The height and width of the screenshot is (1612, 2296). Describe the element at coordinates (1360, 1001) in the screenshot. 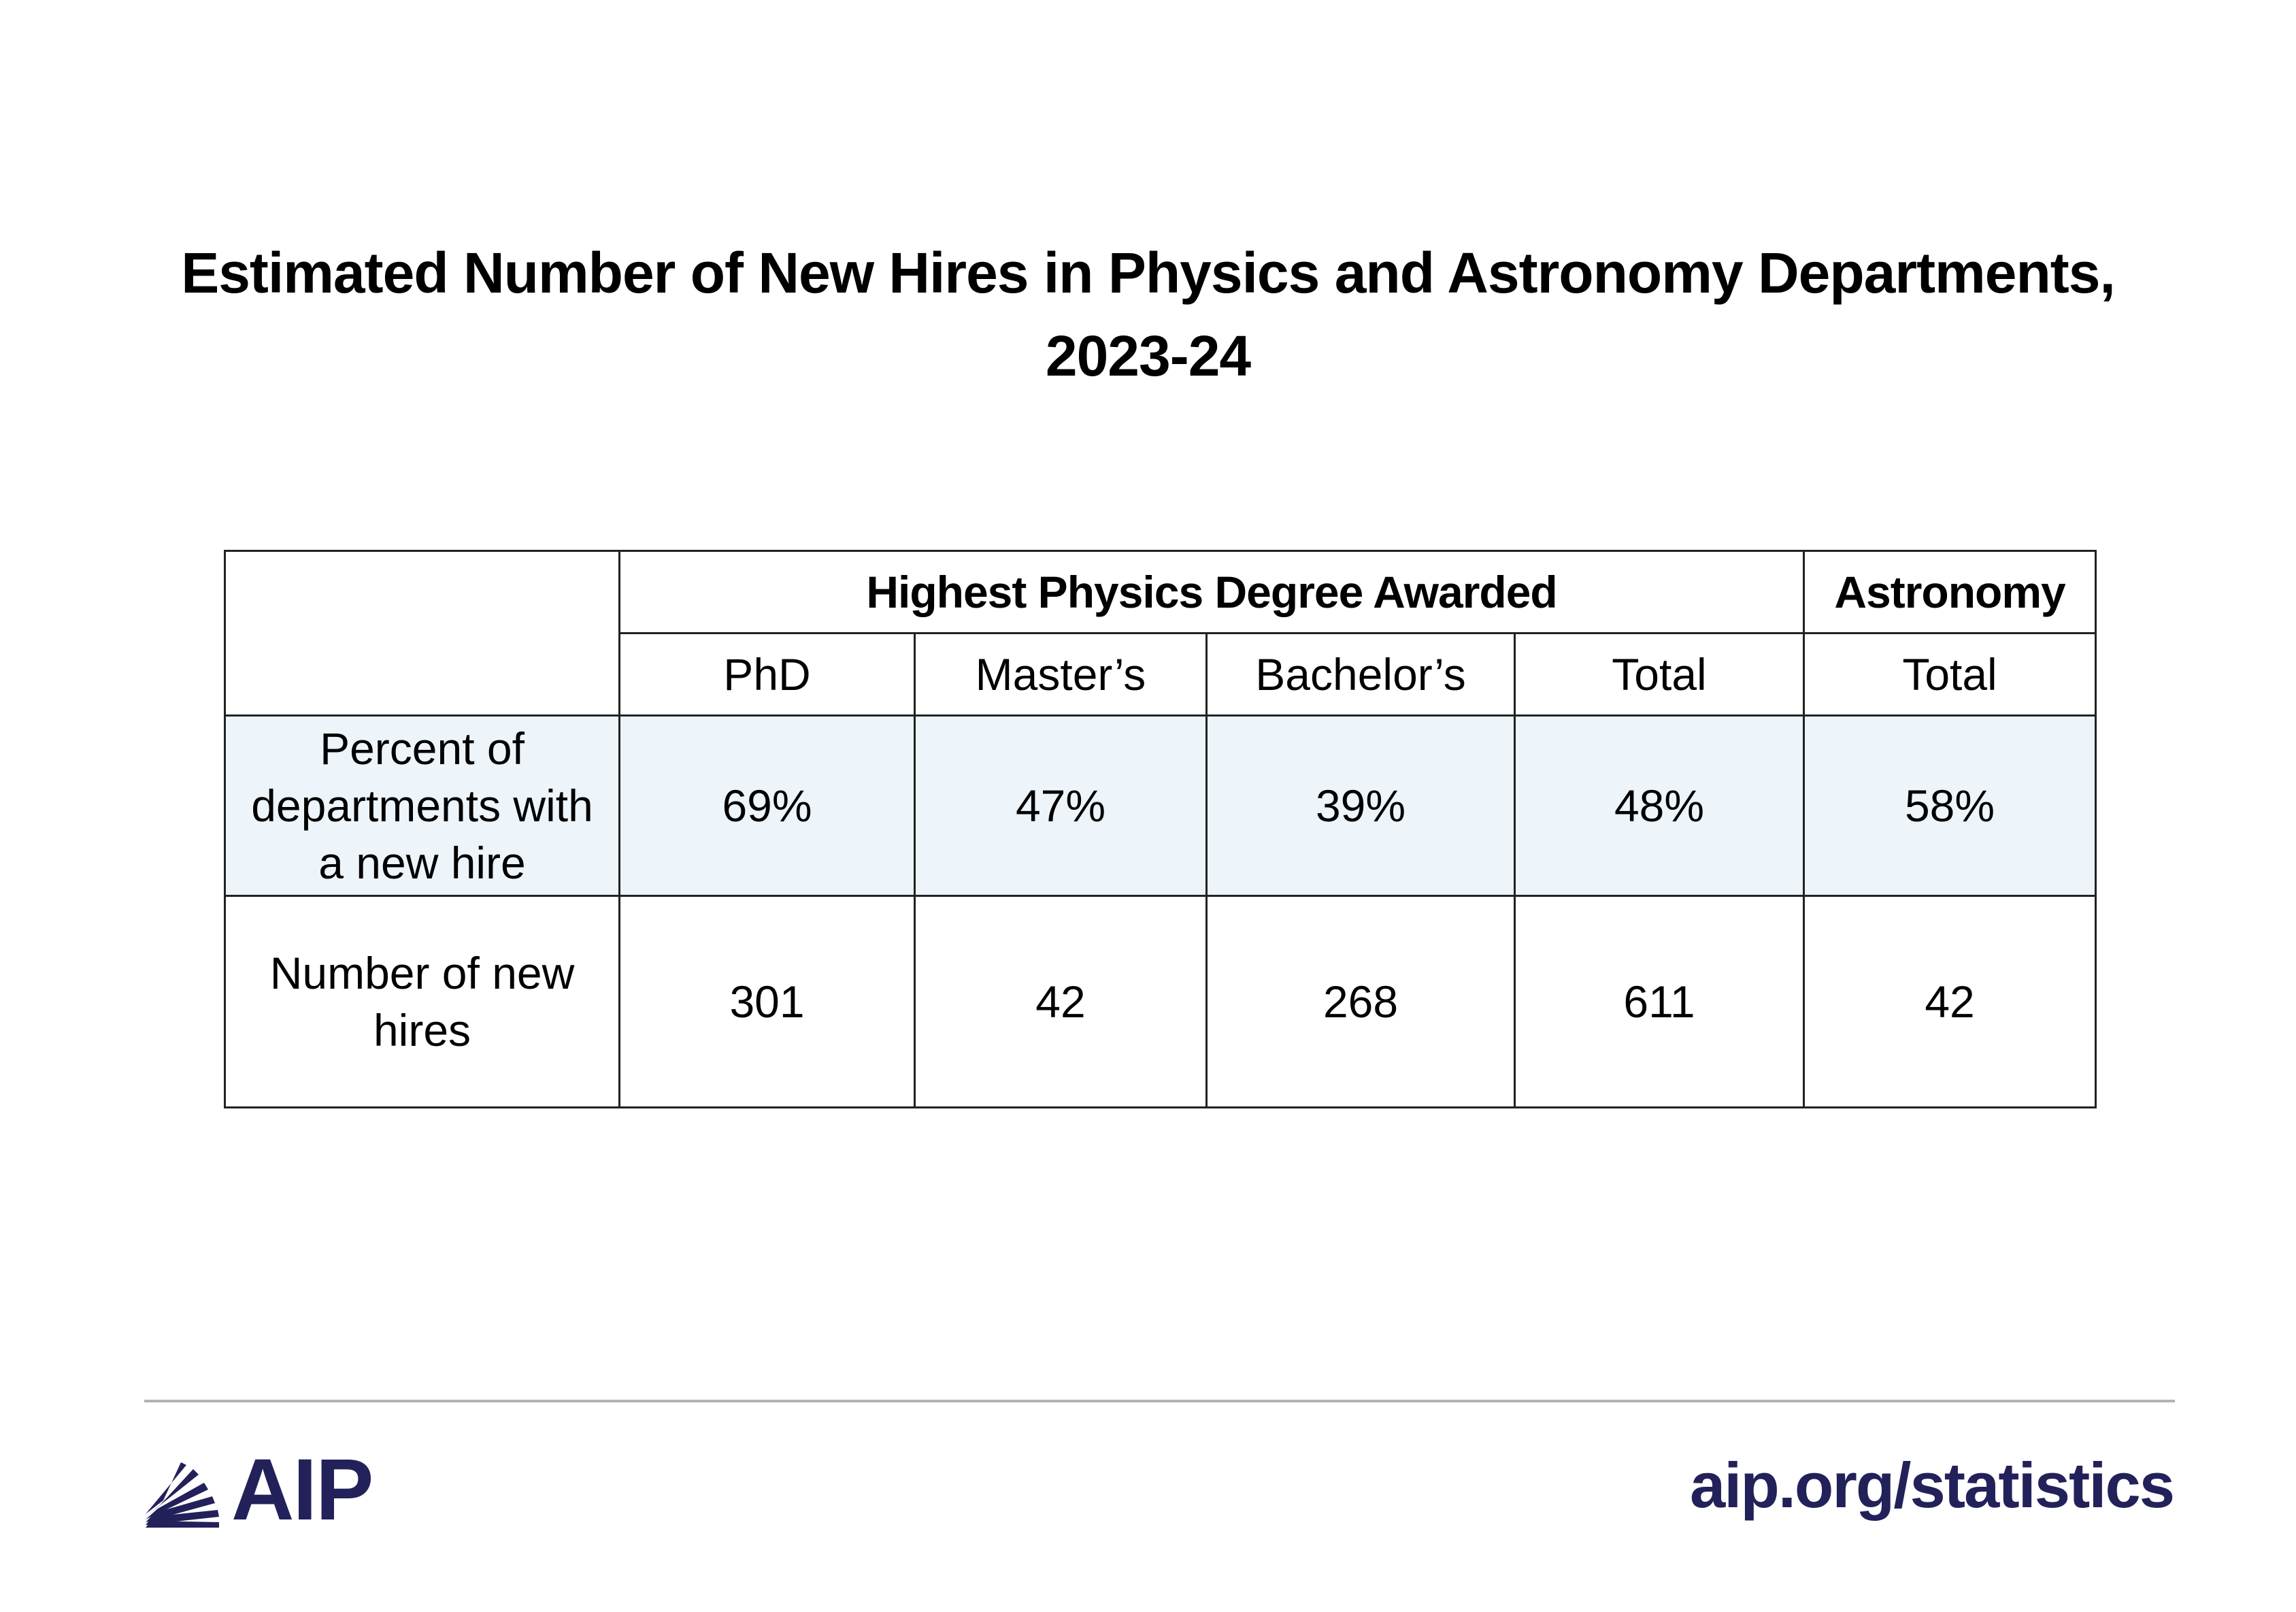

I see `cell-number-bachelors: 268` at that location.